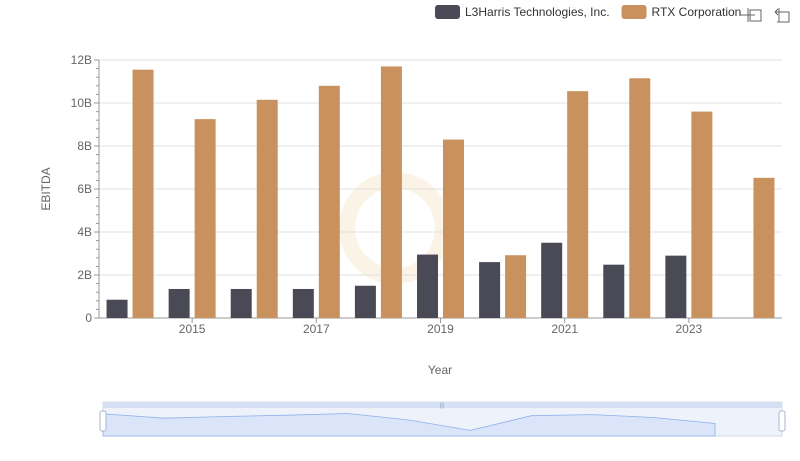 The height and width of the screenshot is (461, 800). I want to click on slider-handle-right, so click(782, 421).